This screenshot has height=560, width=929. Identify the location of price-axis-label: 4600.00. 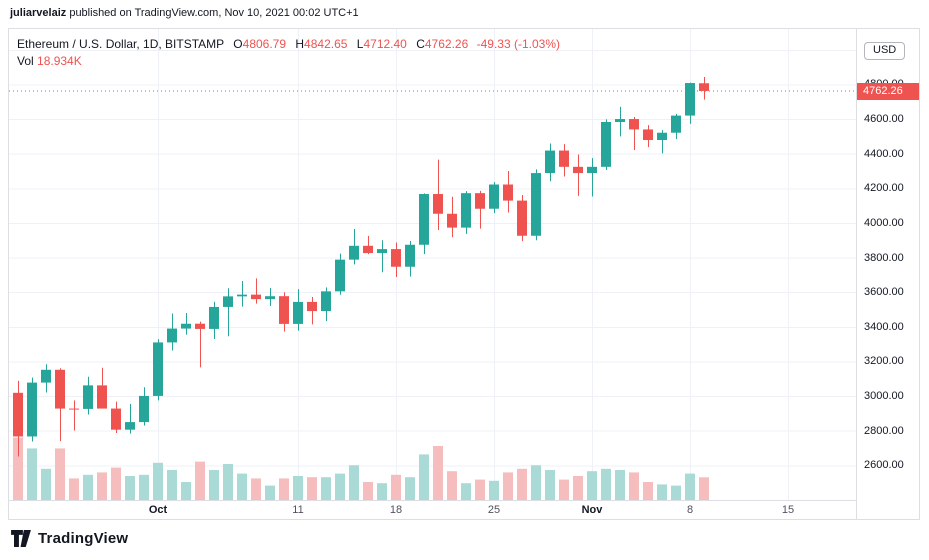
(884, 119).